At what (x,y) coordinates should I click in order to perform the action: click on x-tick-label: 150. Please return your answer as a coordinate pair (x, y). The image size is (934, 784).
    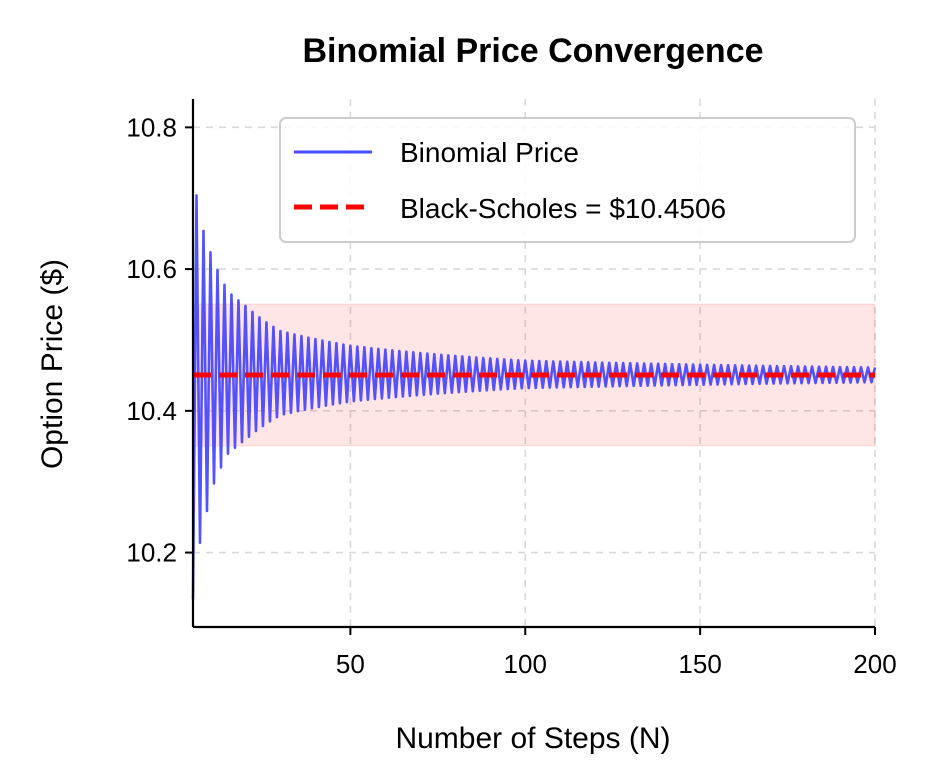
    Looking at the image, I should click on (699, 664).